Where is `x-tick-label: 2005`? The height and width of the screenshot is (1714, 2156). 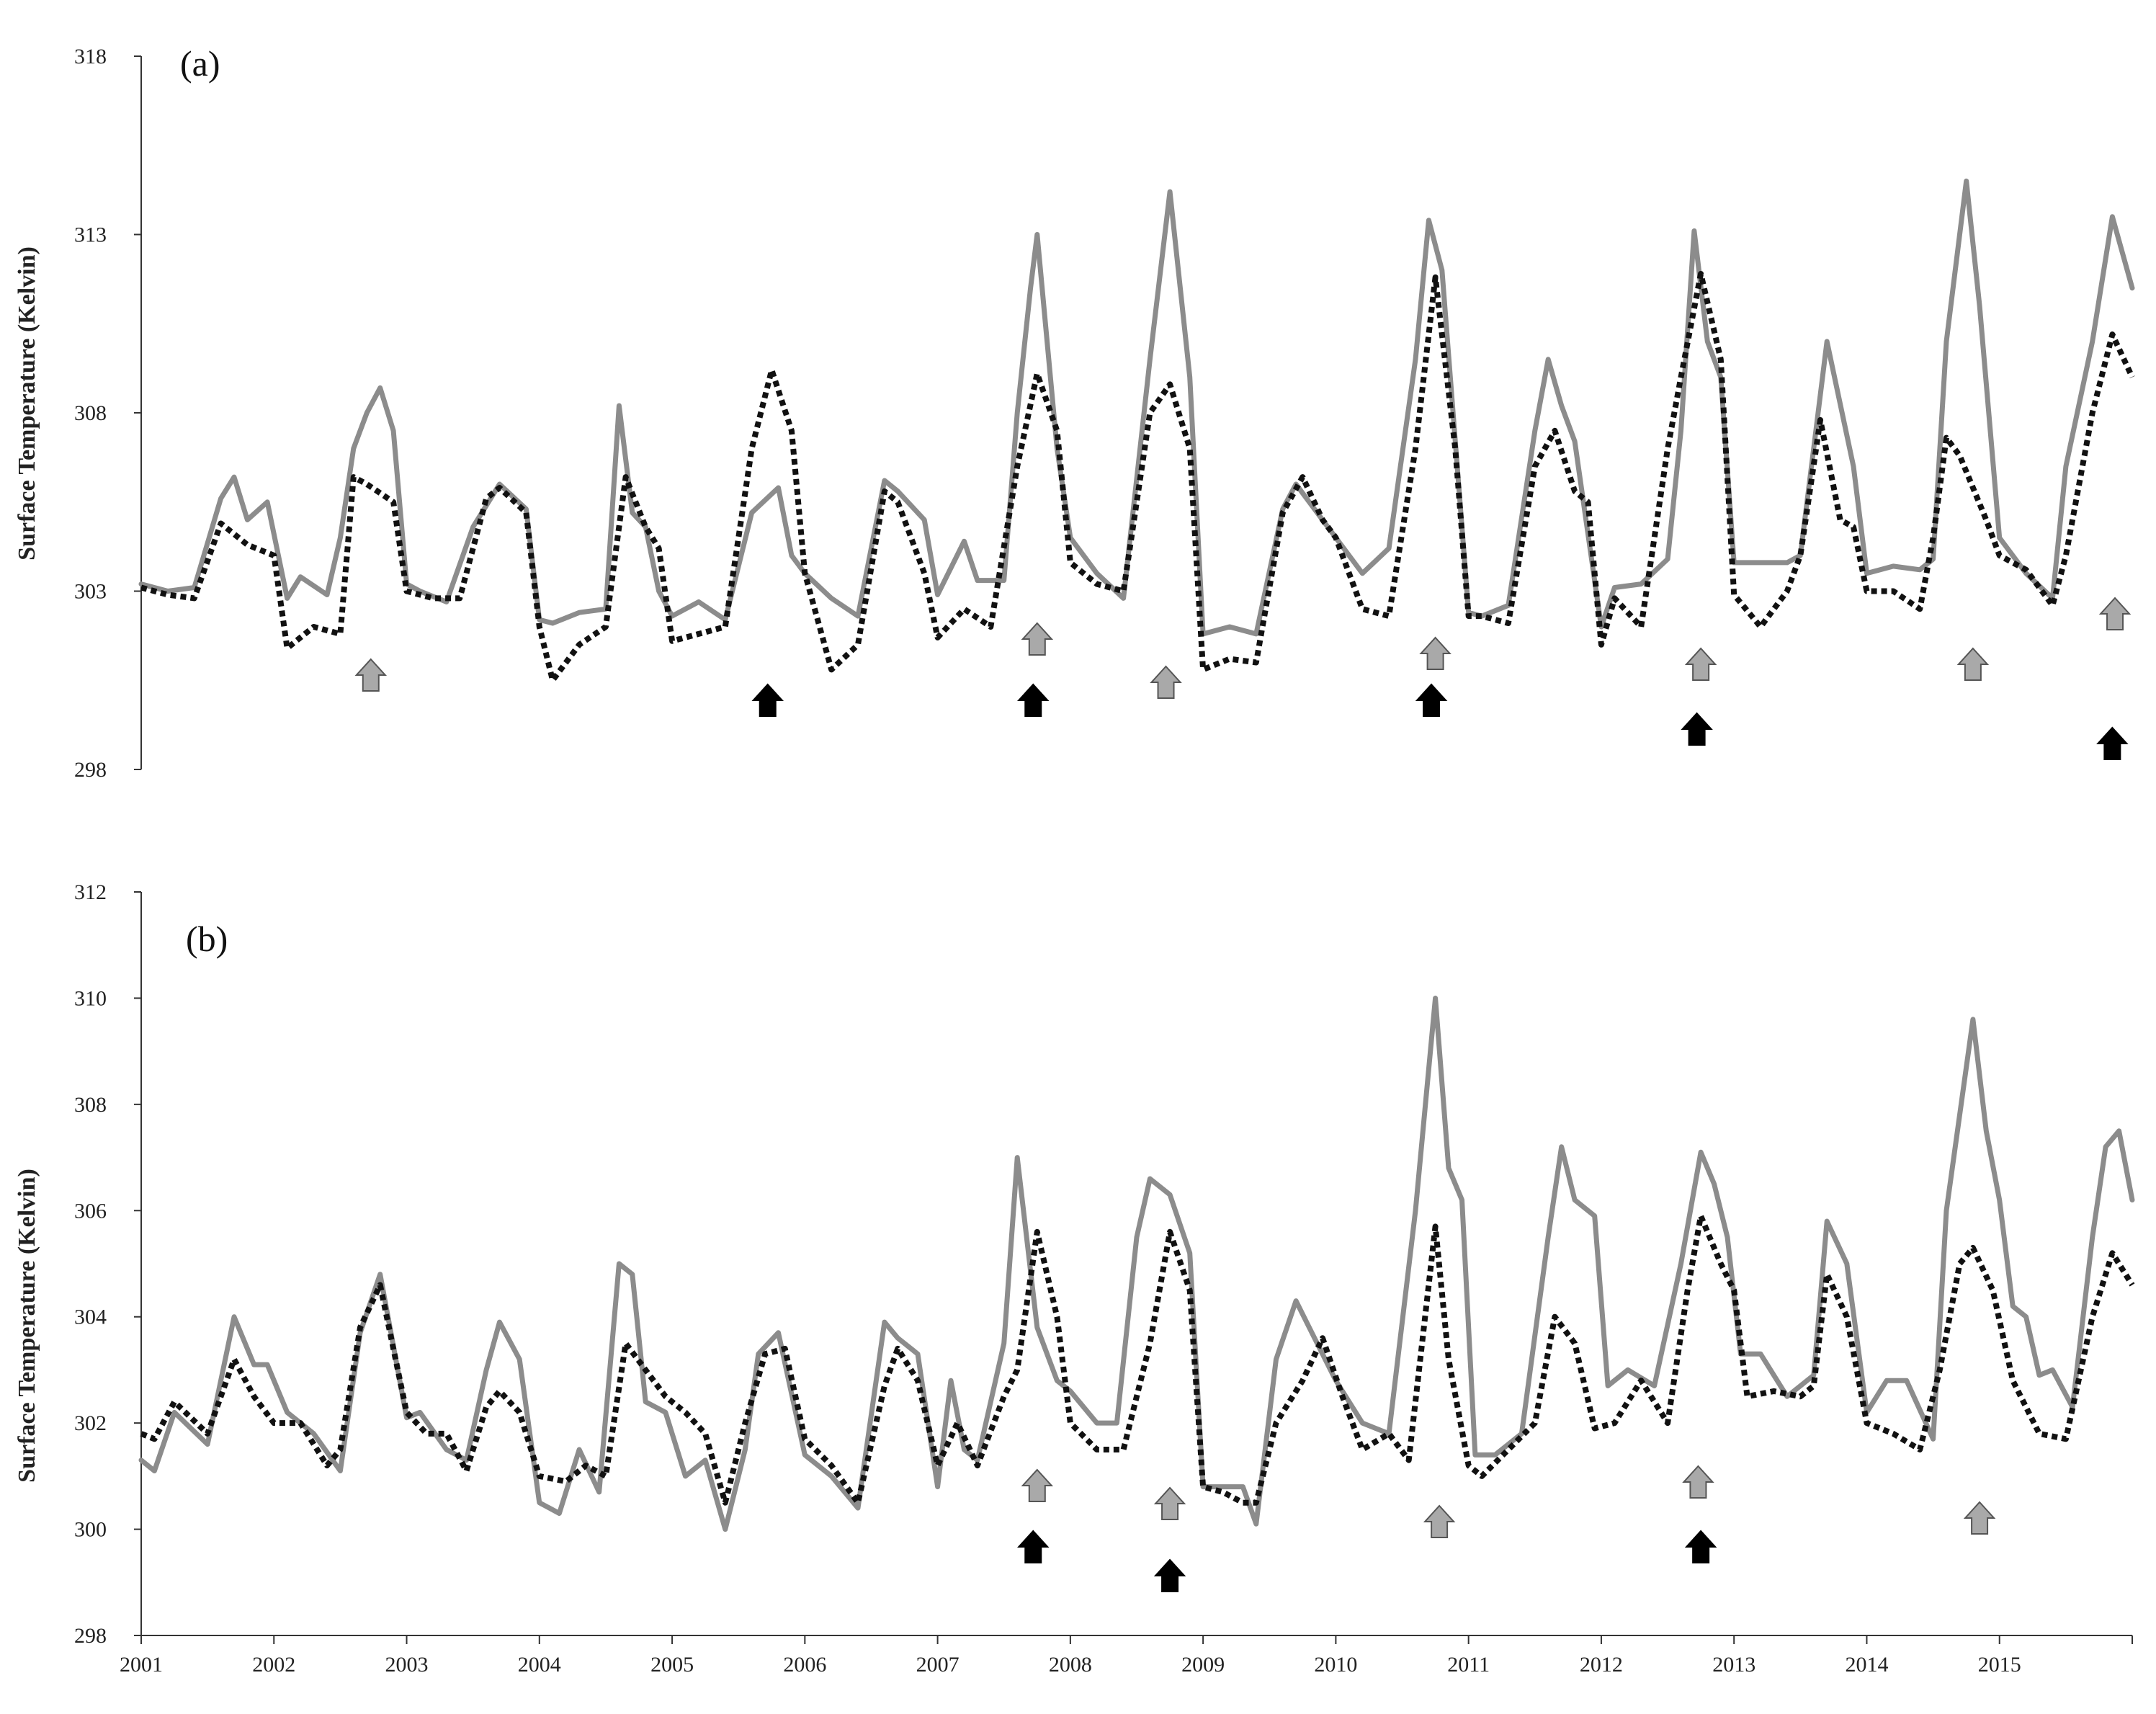 x-tick-label: 2005 is located at coordinates (672, 1665).